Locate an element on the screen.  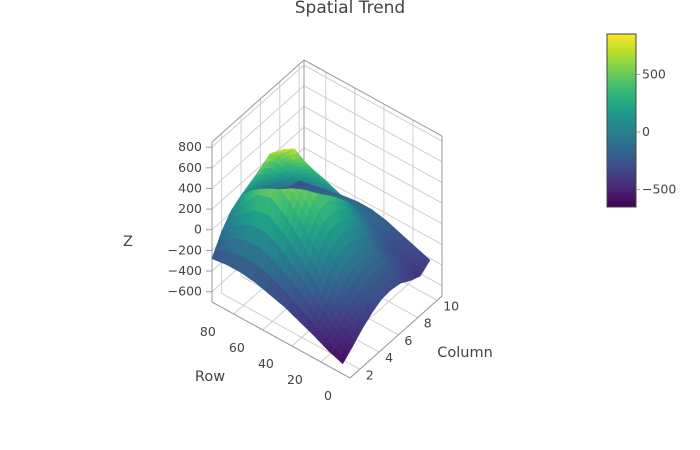
colorbar-tick-label: 0 is located at coordinates (646, 131).